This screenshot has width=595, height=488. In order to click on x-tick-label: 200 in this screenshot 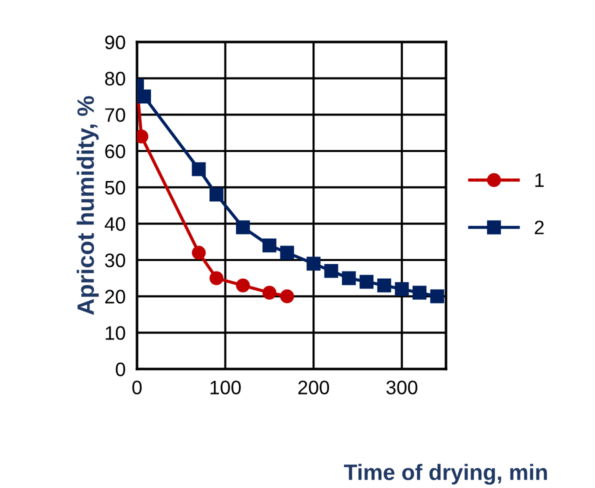, I will do `click(314, 387)`.